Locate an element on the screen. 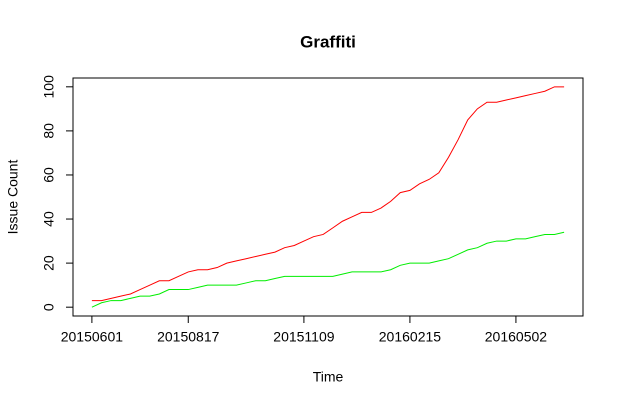 This screenshot has height=407, width=625. y-tick-label: 100 is located at coordinates (49, 87).